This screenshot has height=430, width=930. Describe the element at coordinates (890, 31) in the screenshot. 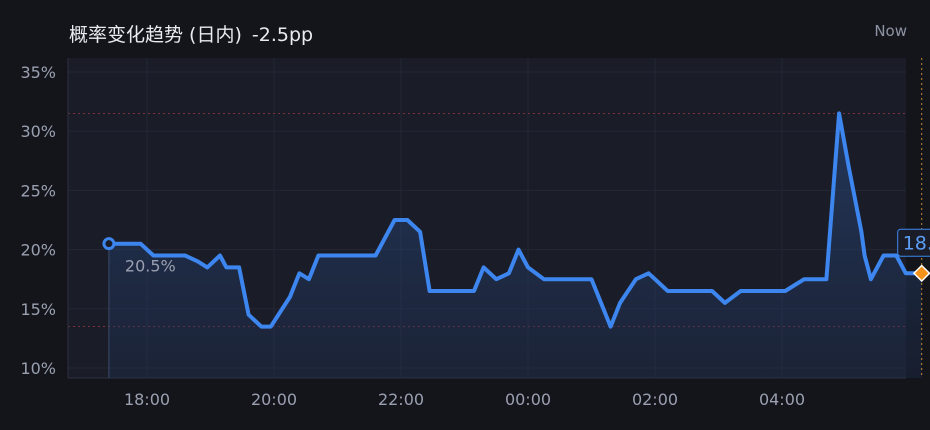

I see `now-label: Now` at that location.